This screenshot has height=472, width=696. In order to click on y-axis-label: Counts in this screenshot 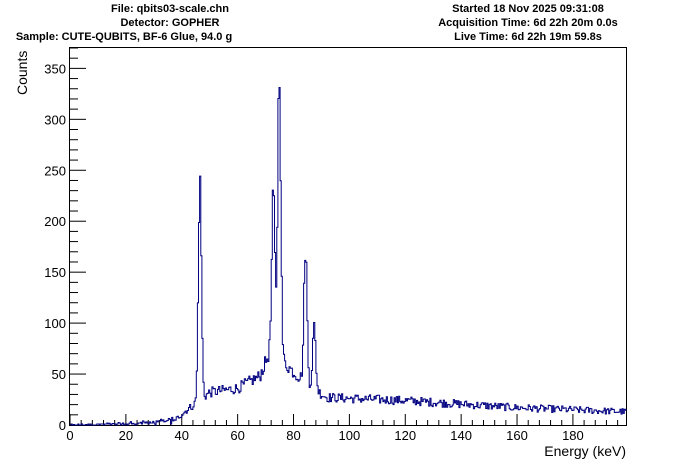, I will do `click(22, 73)`.